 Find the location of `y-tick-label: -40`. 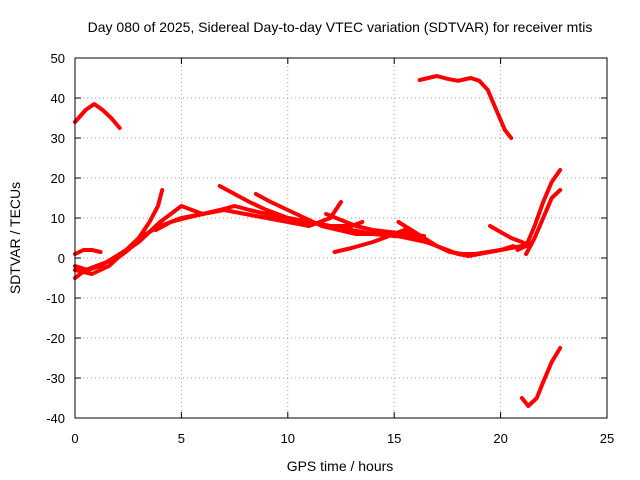

y-tick-label: -40 is located at coordinates (55, 418).